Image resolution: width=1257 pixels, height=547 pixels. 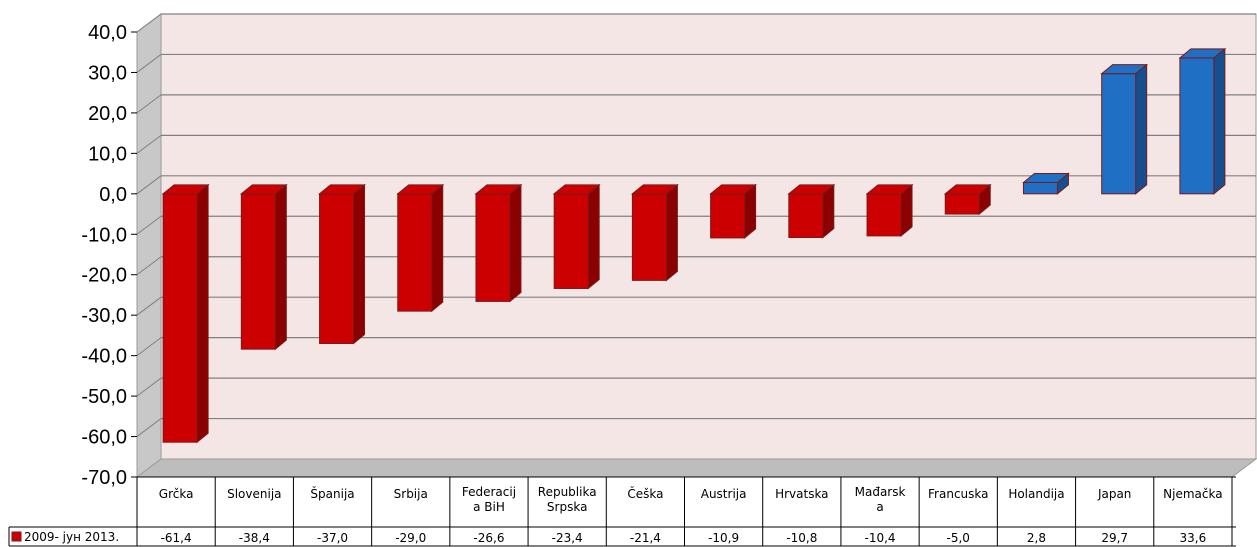 What do you see at coordinates (489, 492) in the screenshot?
I see `category-label: Federacij` at bounding box center [489, 492].